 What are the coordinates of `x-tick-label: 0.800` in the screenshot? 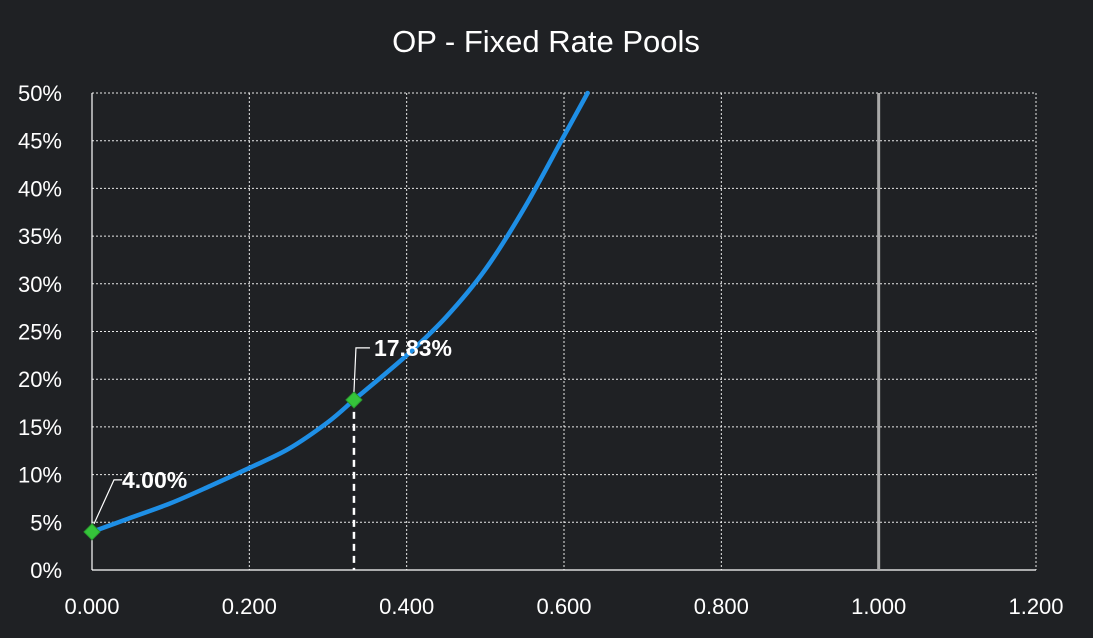 It's located at (721, 606).